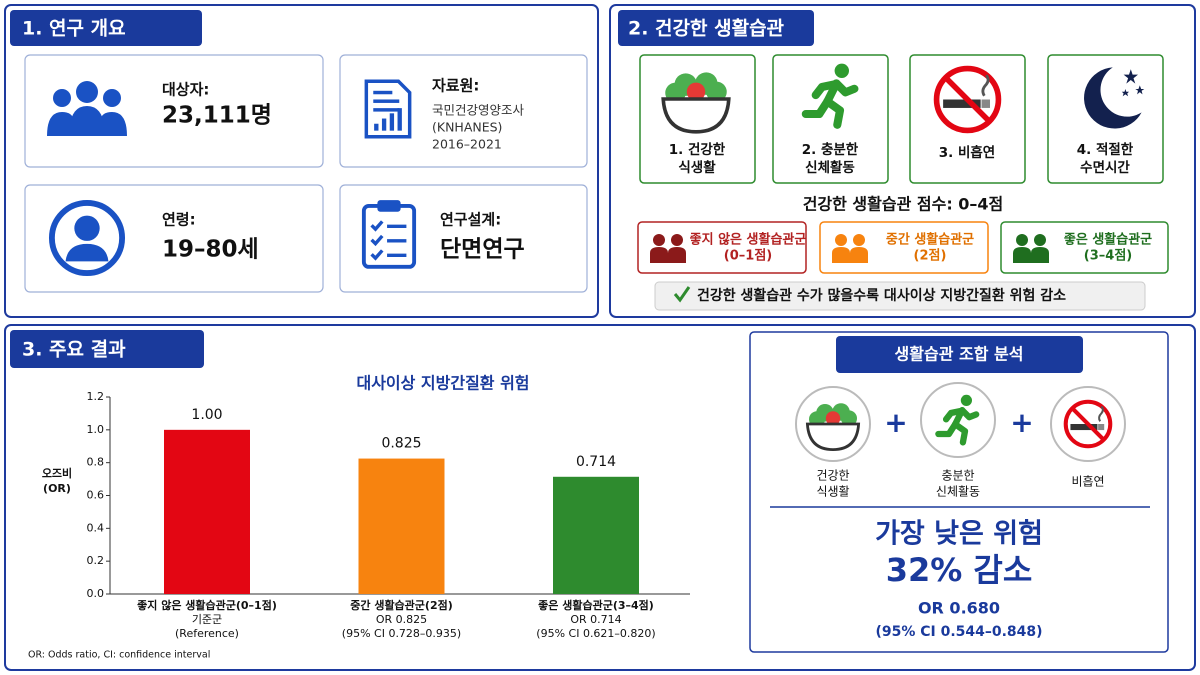 The height and width of the screenshot is (675, 1200). Describe the element at coordinates (595, 633) in the screenshot. I see `x-tick-note: (95% CI 0.621–0.820)` at that location.